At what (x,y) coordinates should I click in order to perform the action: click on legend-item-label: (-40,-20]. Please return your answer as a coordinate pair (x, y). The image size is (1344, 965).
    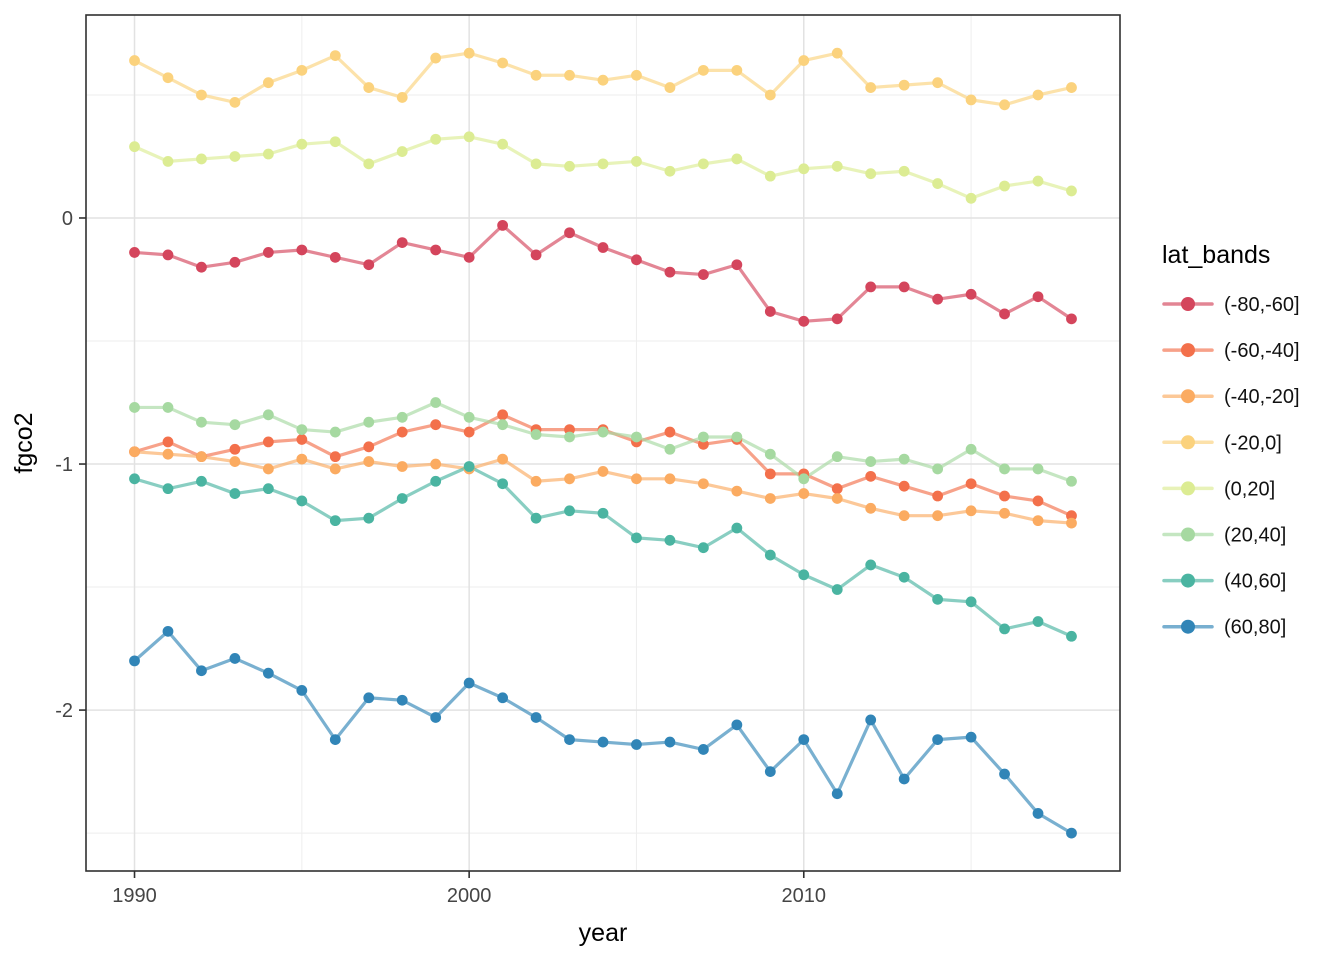
    Looking at the image, I should click on (1262, 397).